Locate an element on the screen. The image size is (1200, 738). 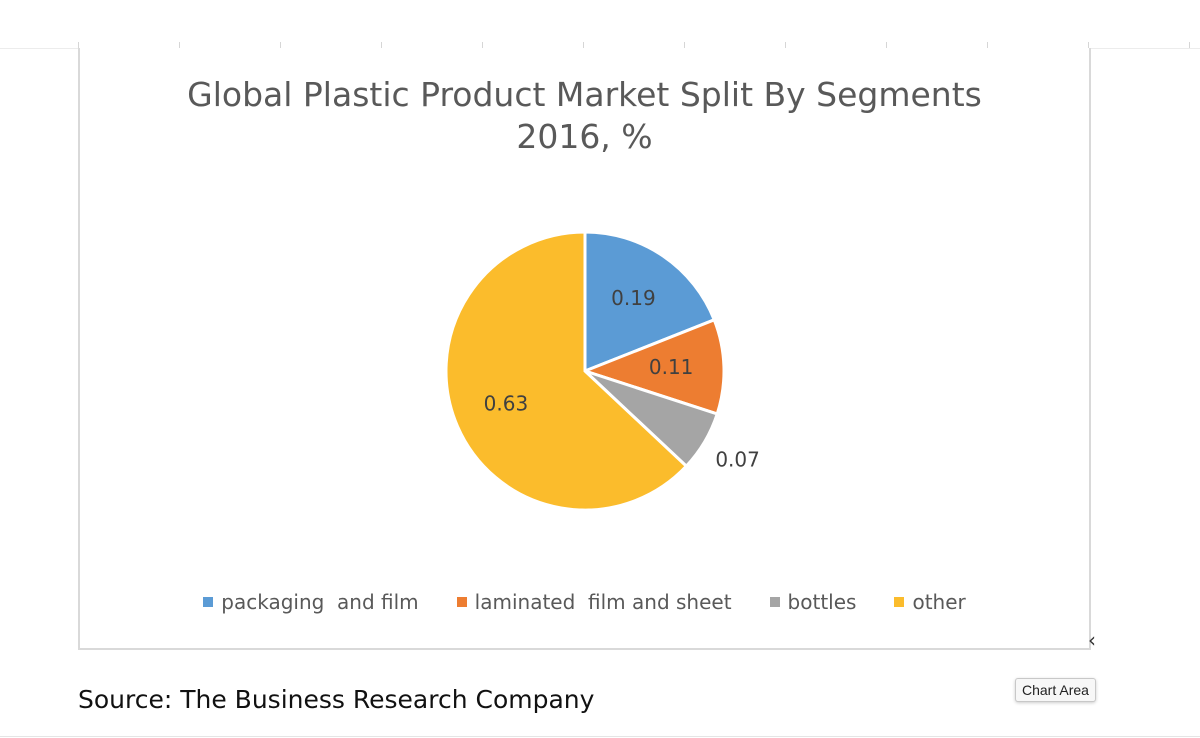
data-label-other: 0.63 is located at coordinates (506, 404).